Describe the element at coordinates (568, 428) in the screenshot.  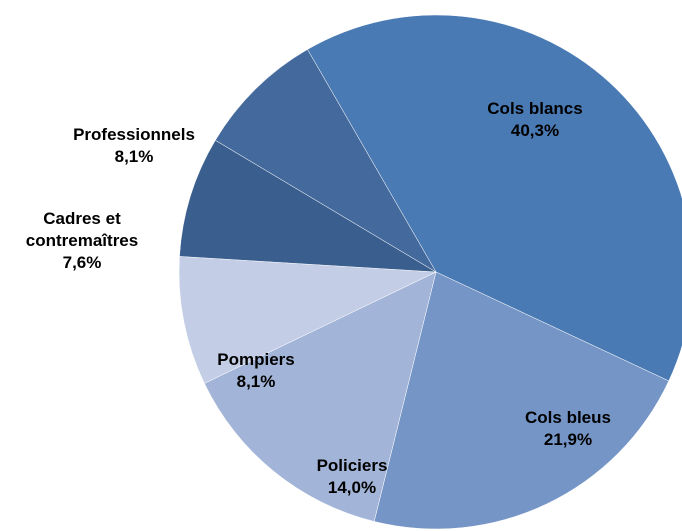
I see `slice-label: Cols bleus 21,9%` at that location.